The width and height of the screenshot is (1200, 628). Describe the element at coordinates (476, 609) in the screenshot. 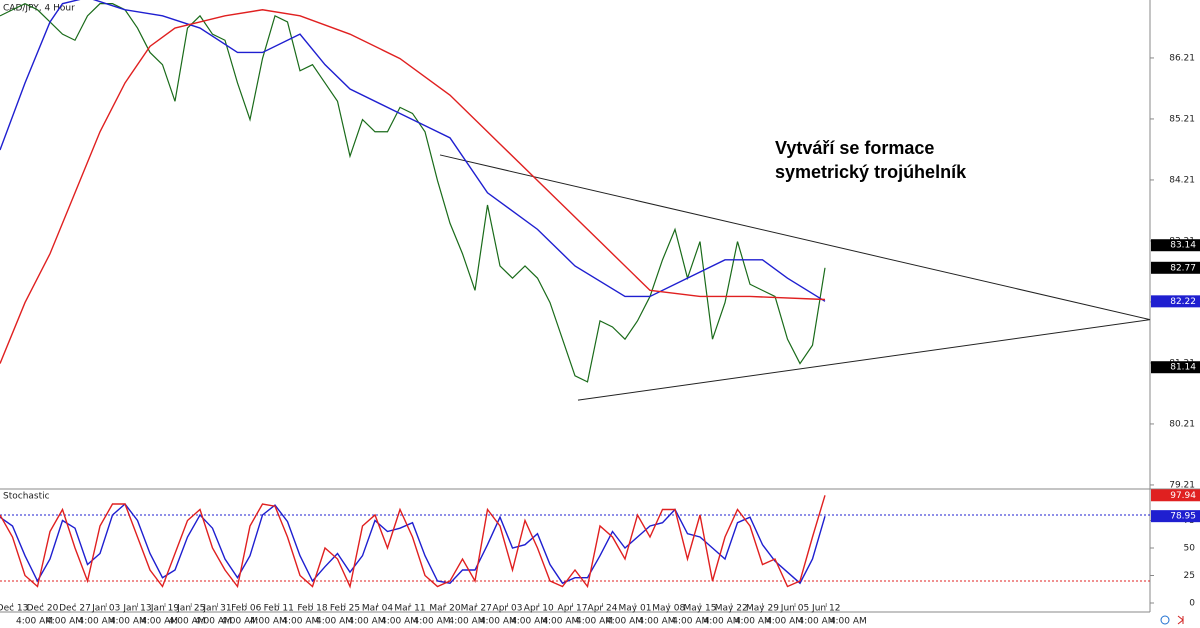

I see `x-tick-label: Mar 27` at that location.